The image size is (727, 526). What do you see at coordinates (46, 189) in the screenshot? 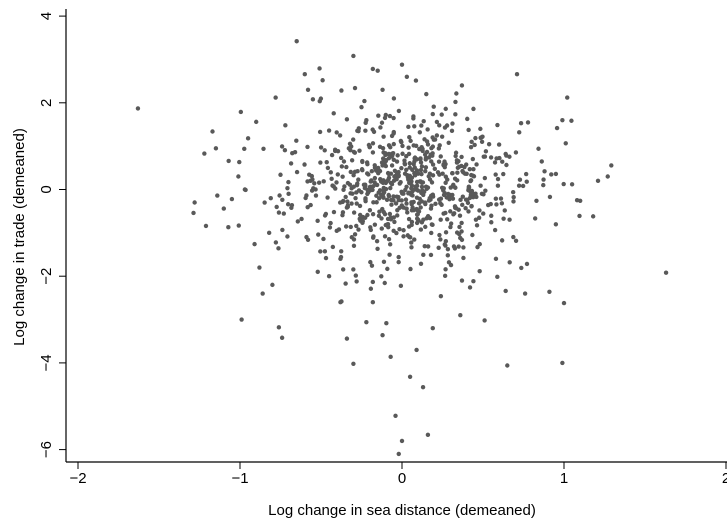
I see `y-tick-label: 0` at bounding box center [46, 189].